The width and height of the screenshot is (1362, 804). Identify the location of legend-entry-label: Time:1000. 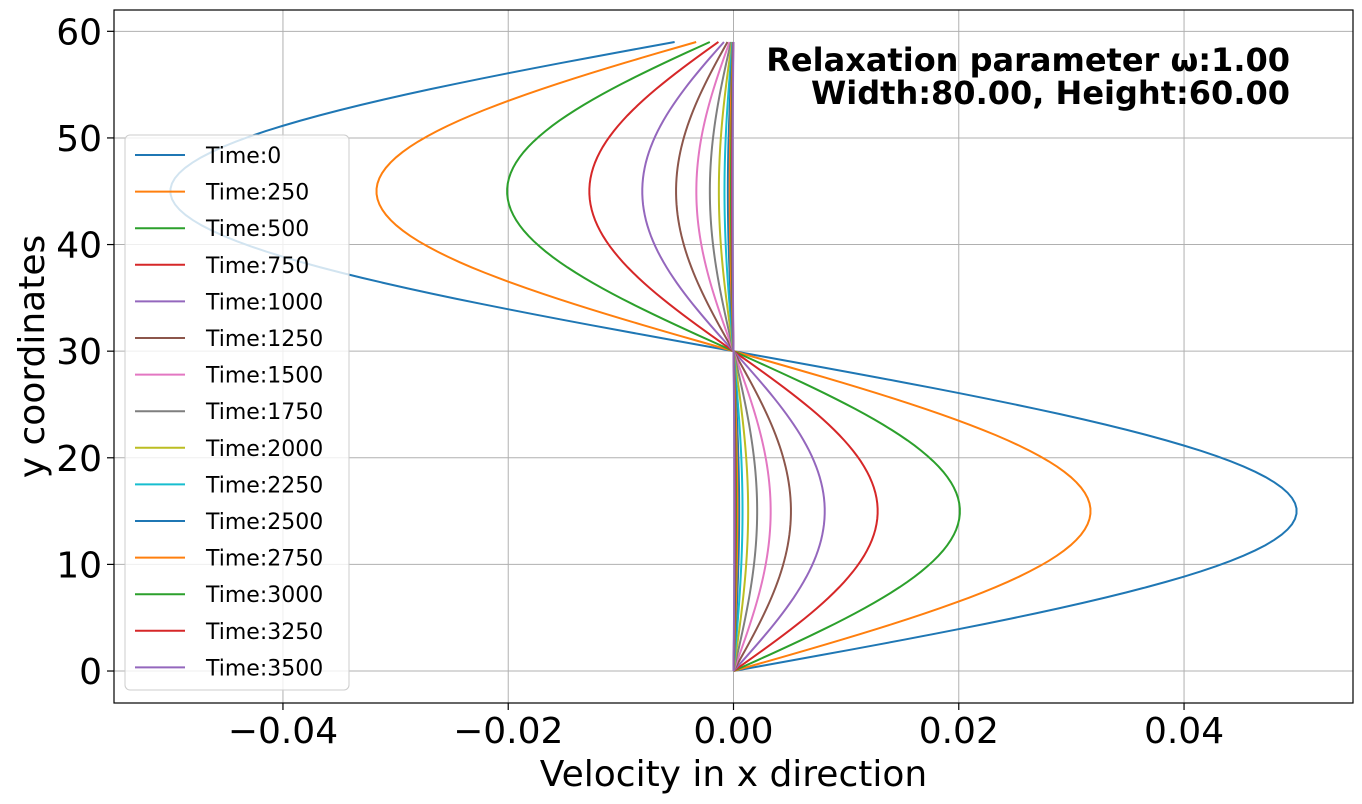
(264, 302).